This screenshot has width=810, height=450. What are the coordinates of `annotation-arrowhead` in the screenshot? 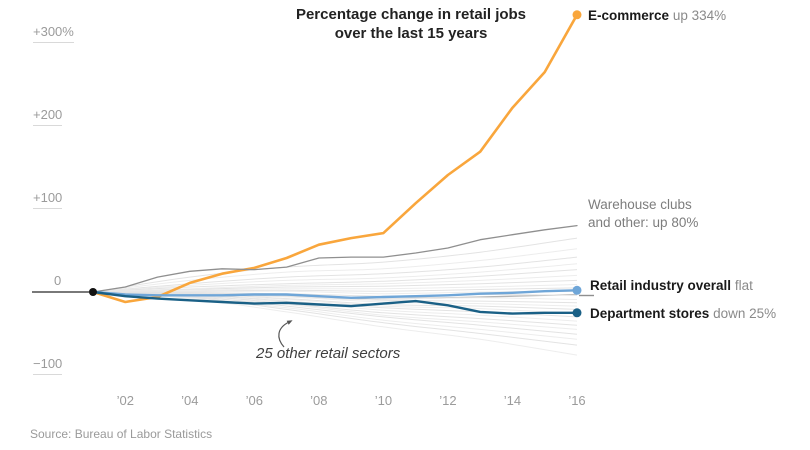 It's located at (289, 322).